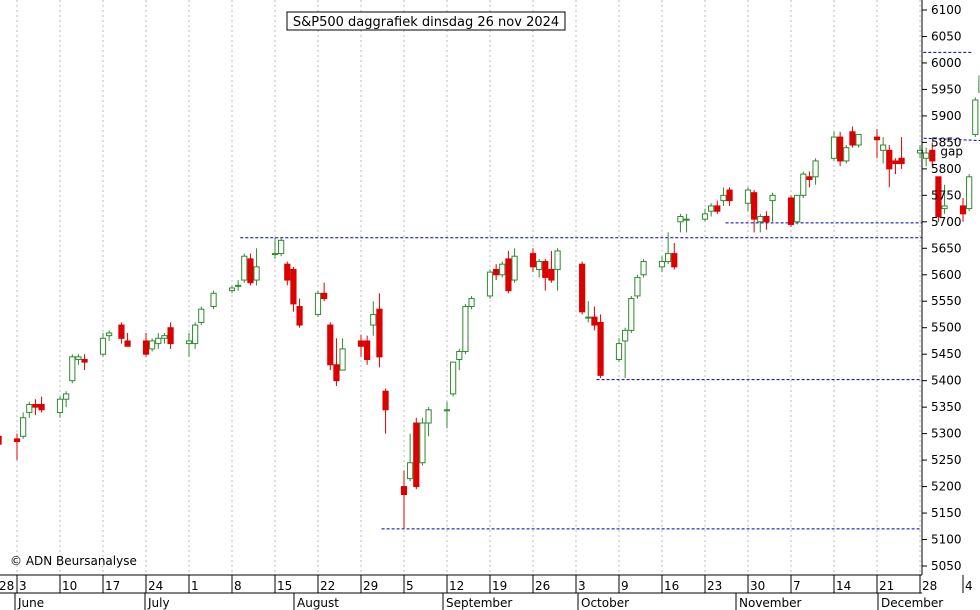 The width and height of the screenshot is (980, 610). Describe the element at coordinates (318, 603) in the screenshot. I see `x-month-label: August` at that location.